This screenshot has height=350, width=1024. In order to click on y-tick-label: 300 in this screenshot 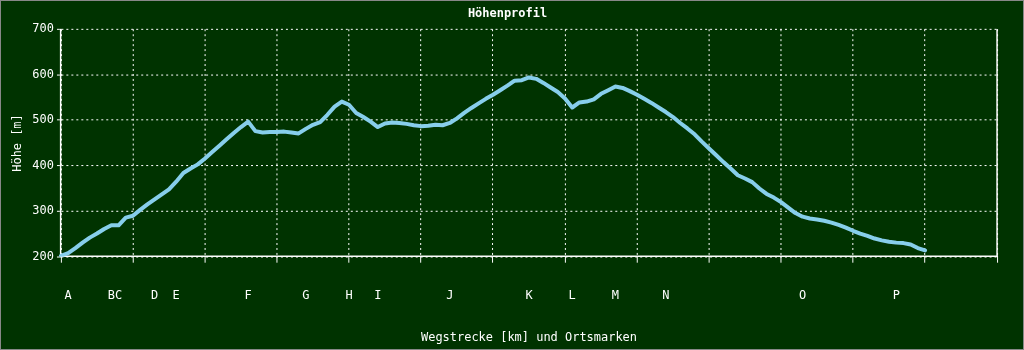, I will do `click(43, 210)`.